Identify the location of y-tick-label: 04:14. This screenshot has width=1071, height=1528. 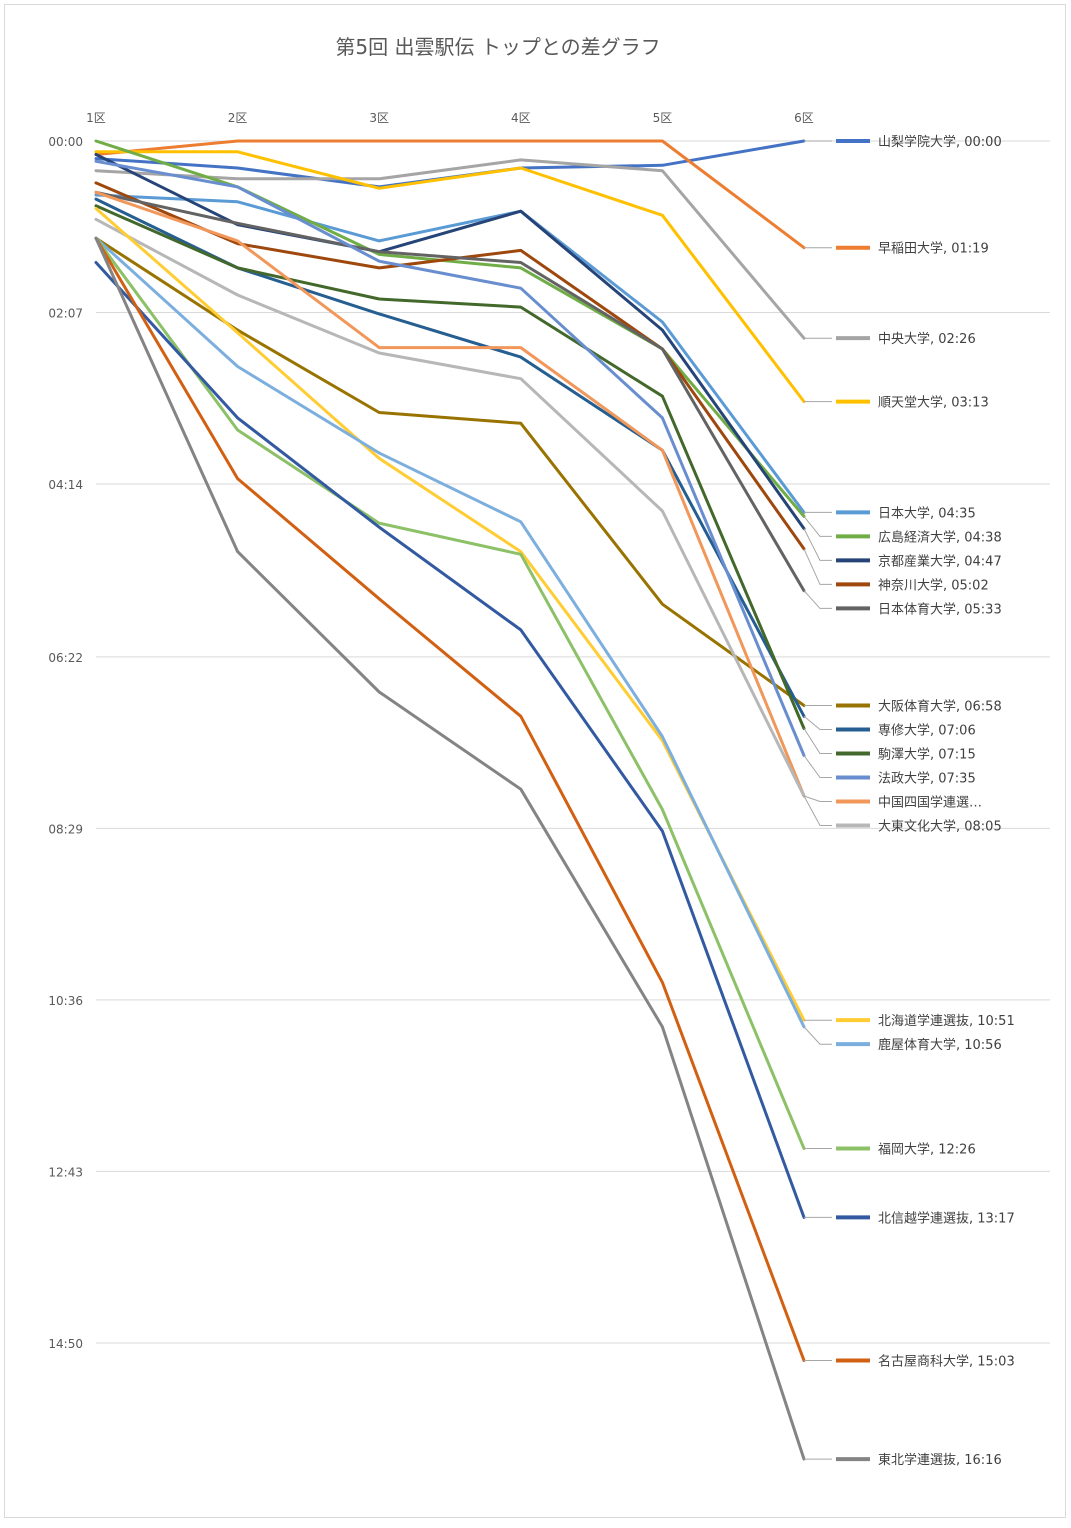
(65, 485).